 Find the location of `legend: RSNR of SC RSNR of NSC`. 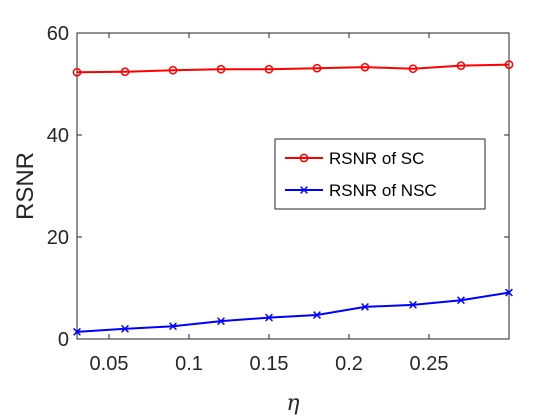

legend: RSNR of SC RSNR of NSC is located at coordinates (380, 174).